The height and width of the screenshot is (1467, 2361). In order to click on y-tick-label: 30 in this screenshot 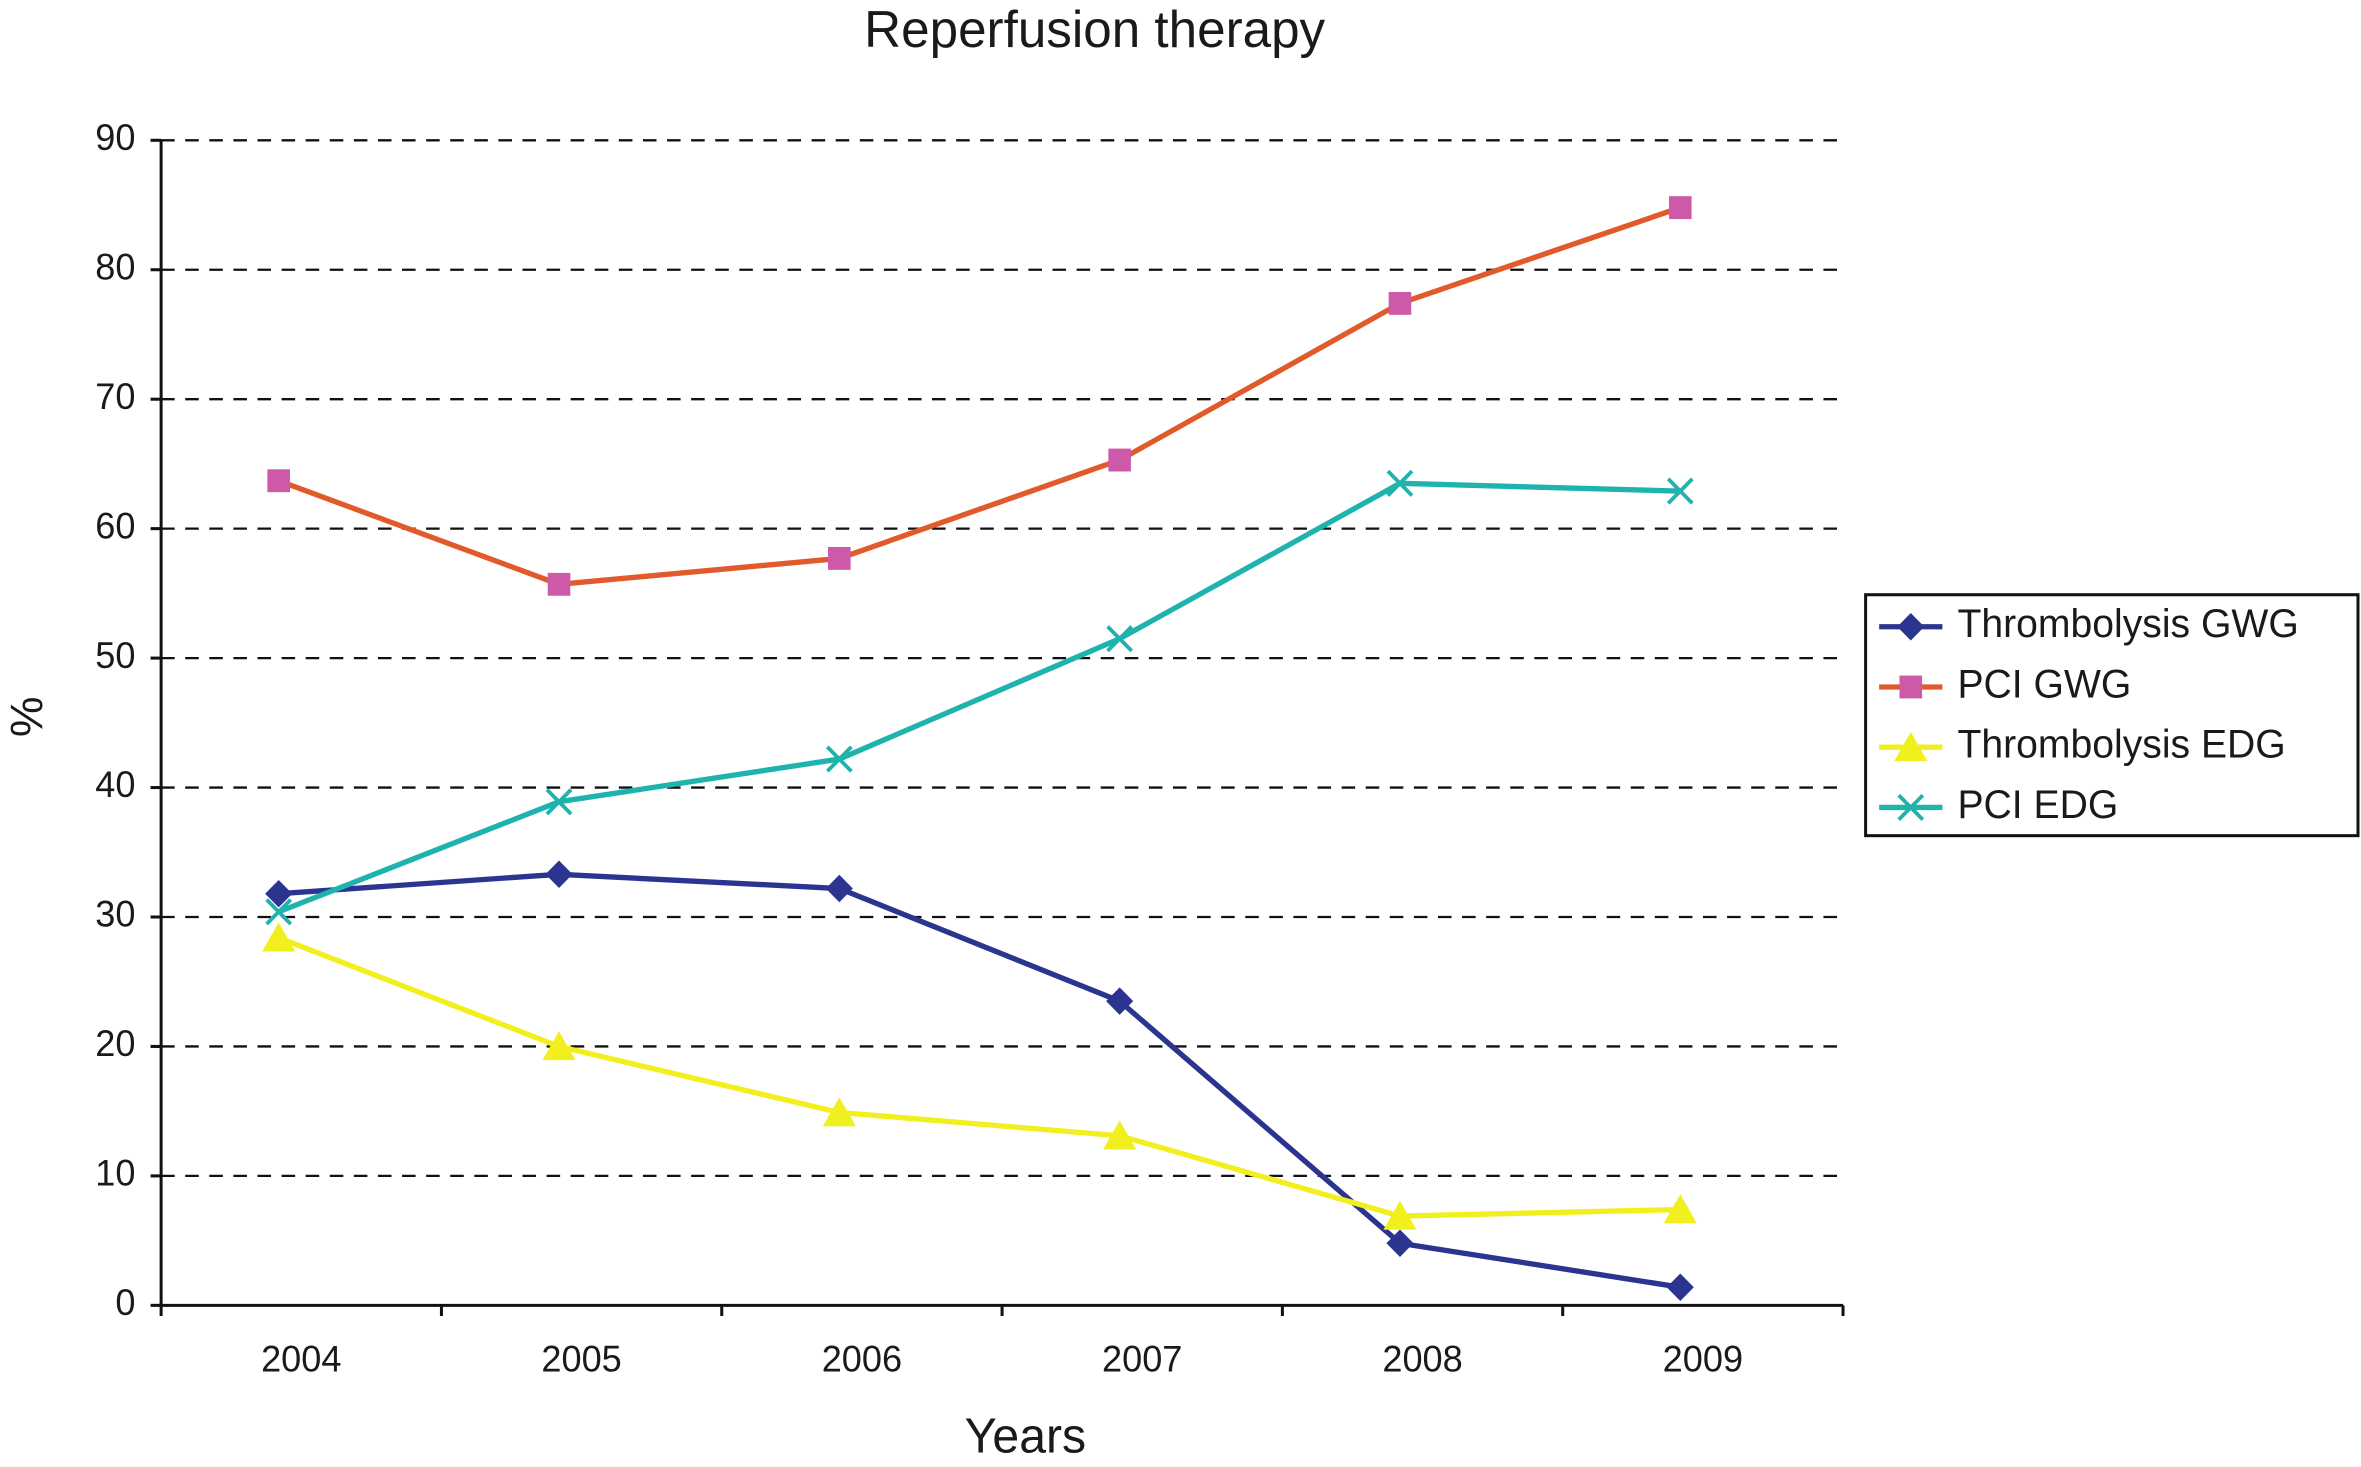, I will do `click(115, 913)`.